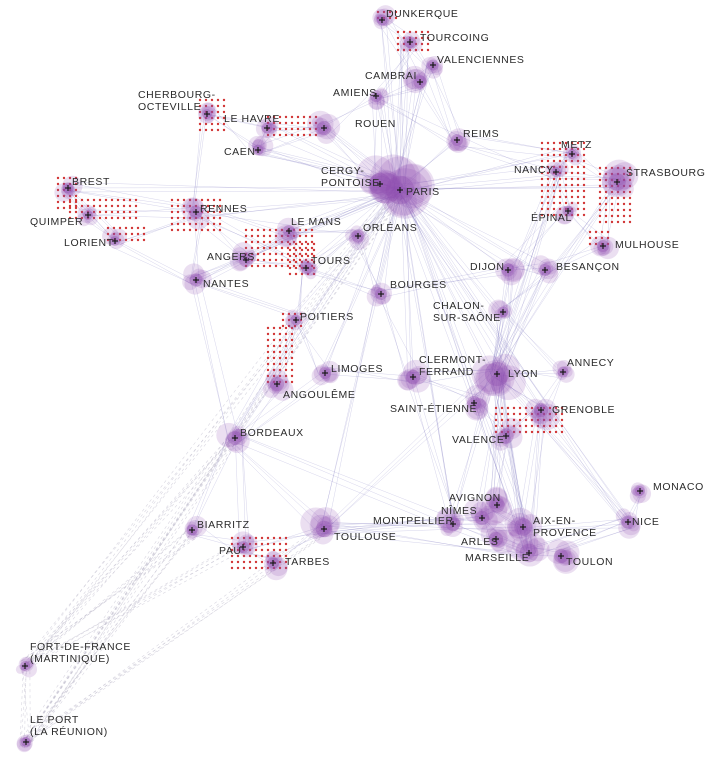 The image size is (720, 766). I want to click on city-marker-limoges, so click(325, 373).